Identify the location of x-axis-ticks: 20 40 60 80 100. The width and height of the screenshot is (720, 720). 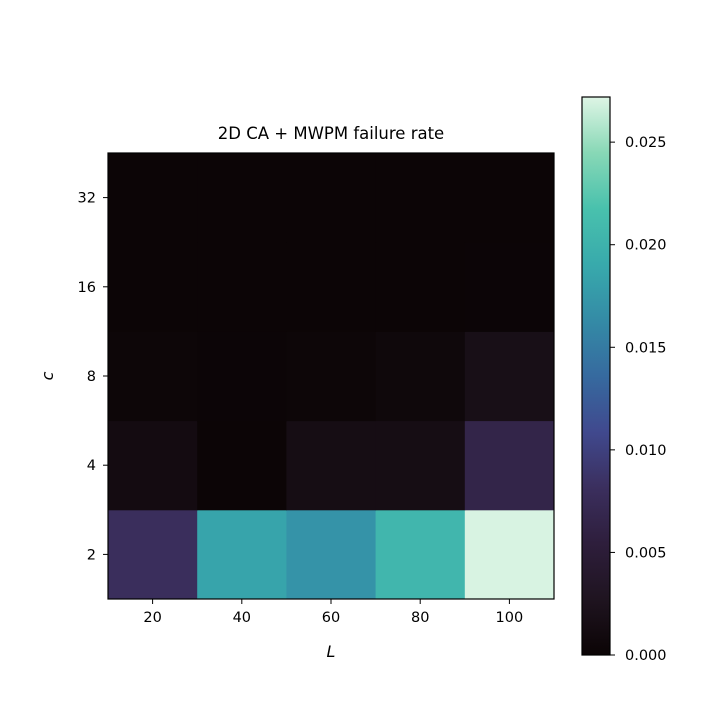
(333, 612).